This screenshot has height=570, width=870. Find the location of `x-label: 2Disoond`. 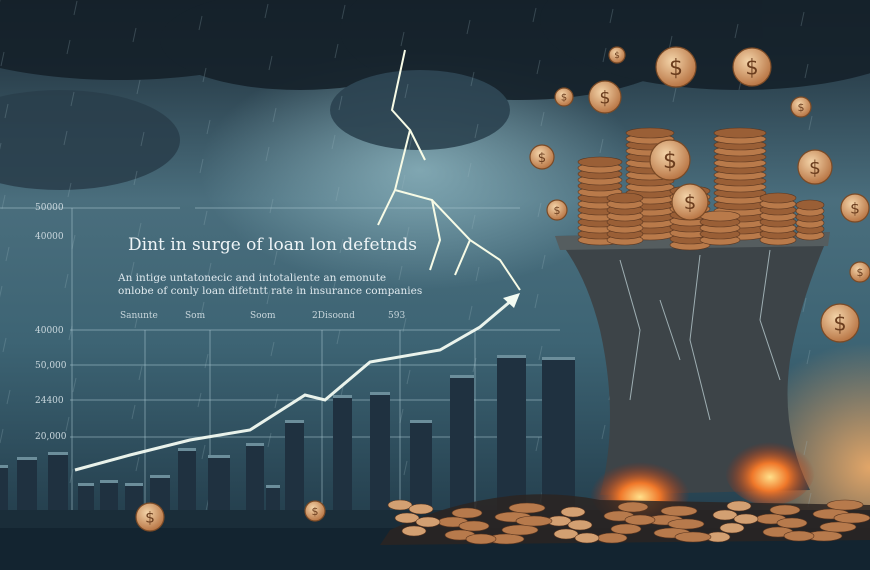

x-label: 2Disoond is located at coordinates (333, 316).